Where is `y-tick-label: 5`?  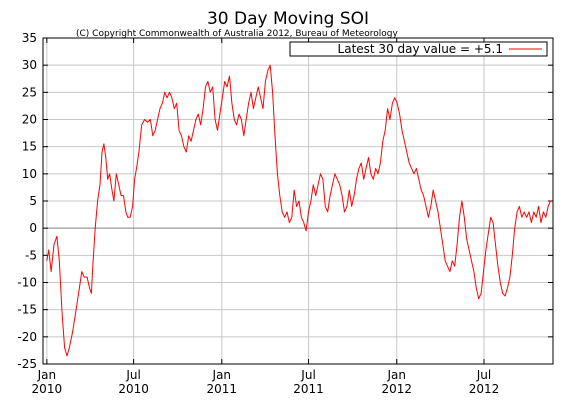
y-tick-label: 5 is located at coordinates (33, 201).